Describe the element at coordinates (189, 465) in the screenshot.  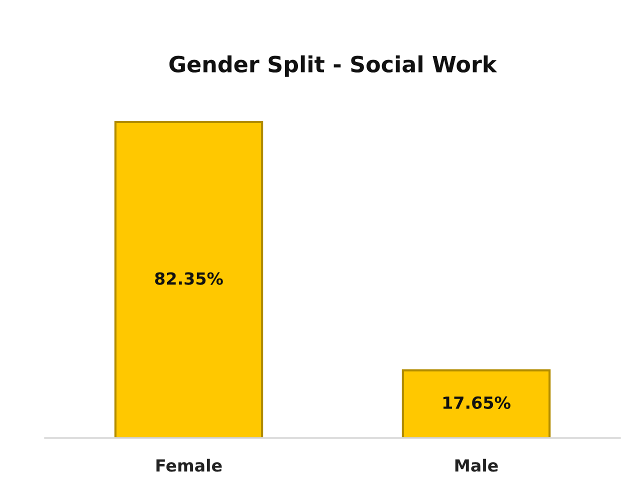
I see `x-tick-label: Female` at that location.